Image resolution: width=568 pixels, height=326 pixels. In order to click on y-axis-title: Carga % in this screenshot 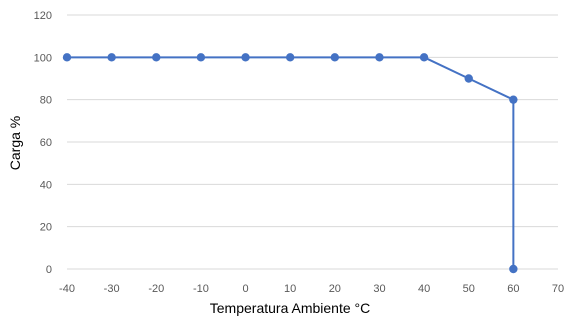, I will do `click(15, 143)`.